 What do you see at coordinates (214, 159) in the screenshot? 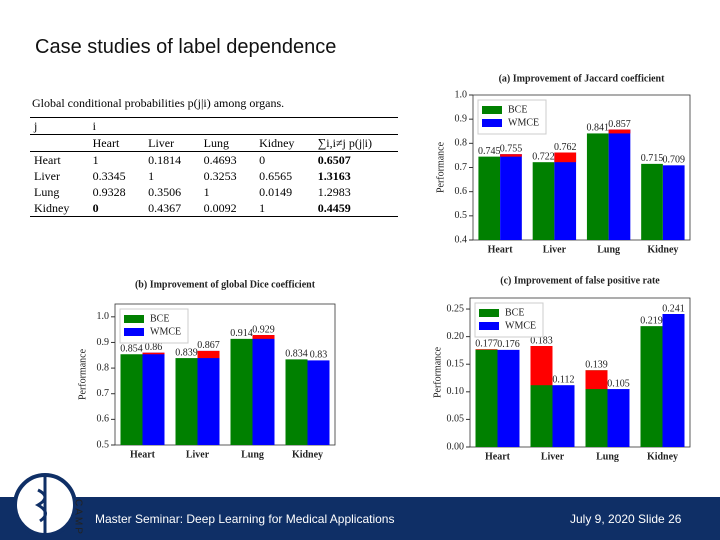
I see `table-row: Heart 1 0.1814 0.4693 0 0.6507` at bounding box center [214, 159].